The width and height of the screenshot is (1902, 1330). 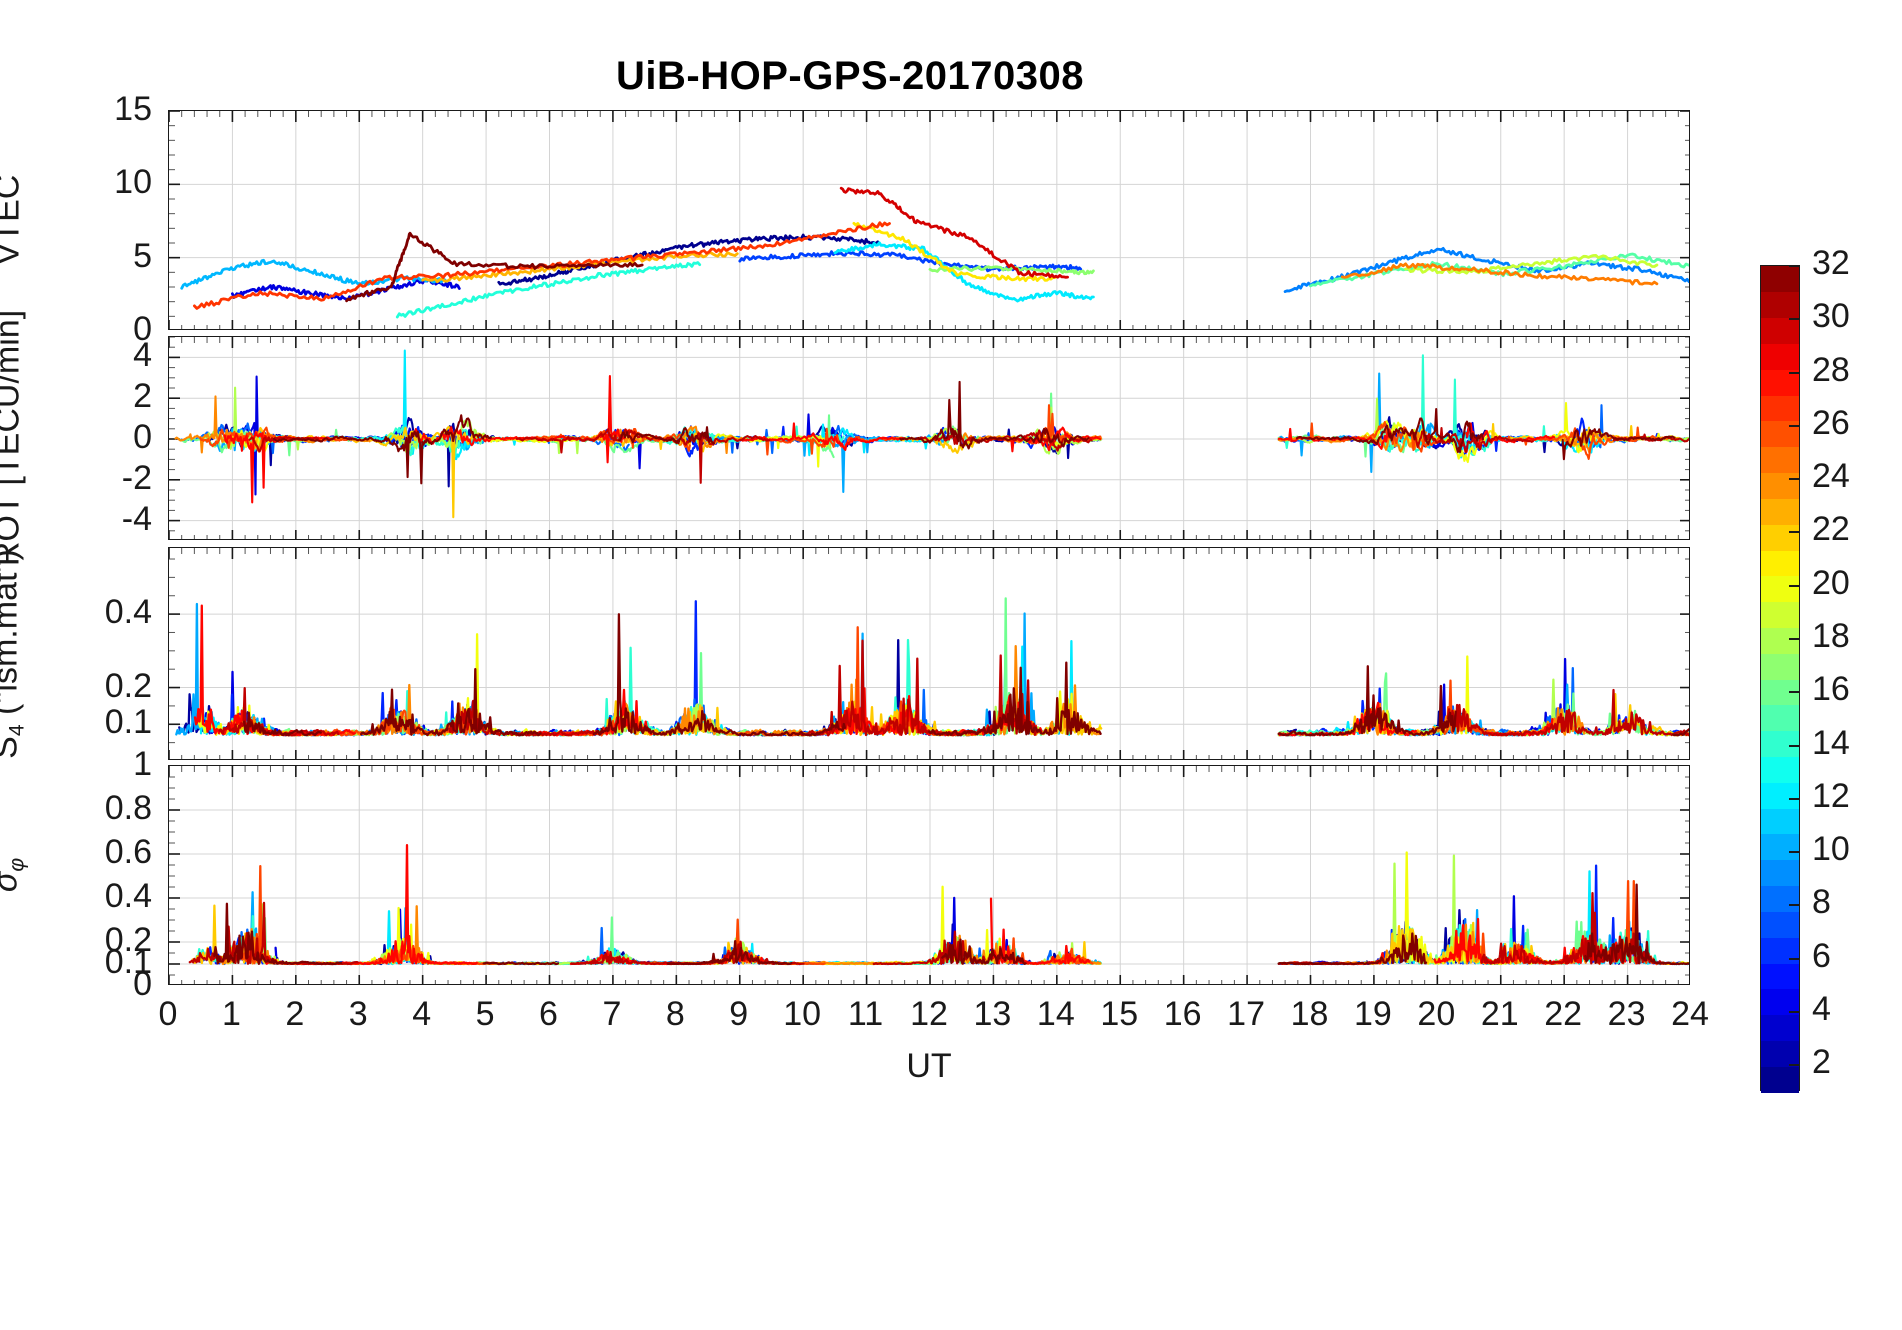 What do you see at coordinates (1831, 422) in the screenshot?
I see `colorbar-tick-label: 26` at bounding box center [1831, 422].